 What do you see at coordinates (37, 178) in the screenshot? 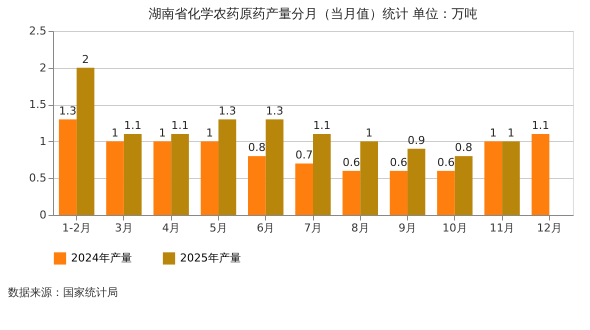
I see `y-tick-label: 0.5` at bounding box center [37, 178].